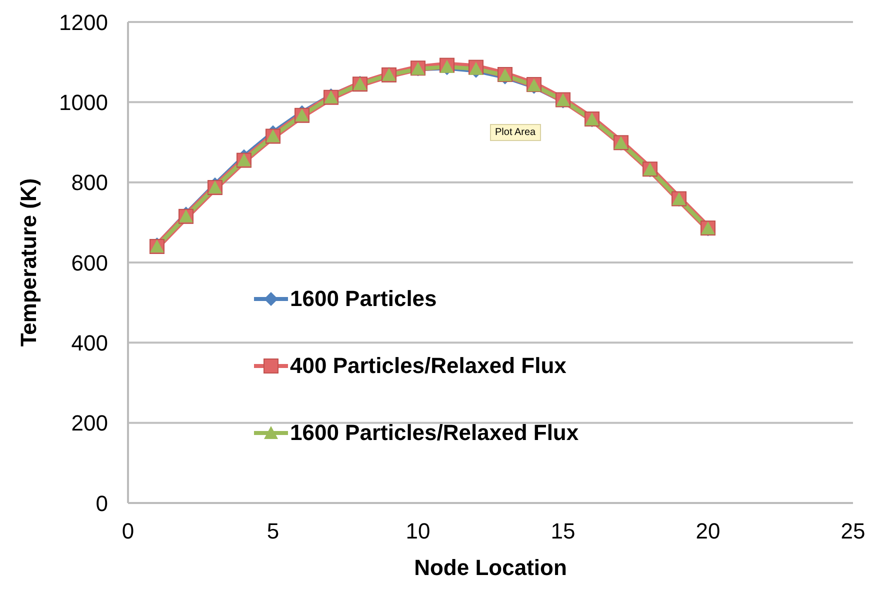 Image resolution: width=877 pixels, height=593 pixels. I want to click on y-tick-label: 1000, so click(83, 102).